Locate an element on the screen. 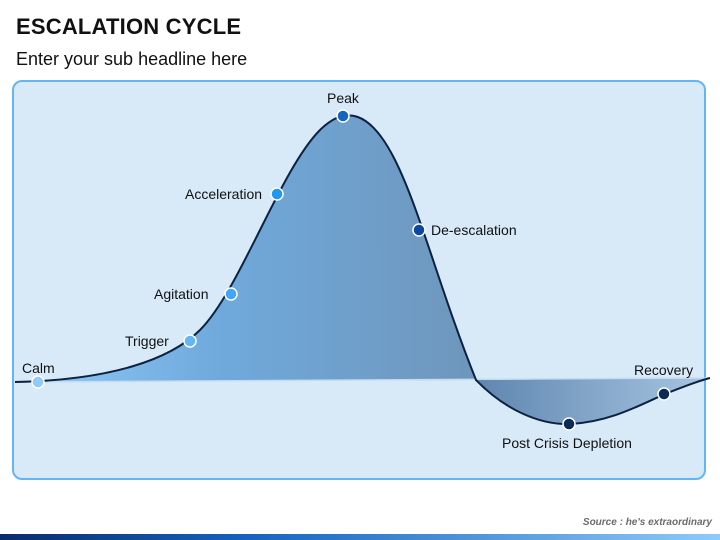 The height and width of the screenshot is (540, 720). acceleration-dot is located at coordinates (277, 194).